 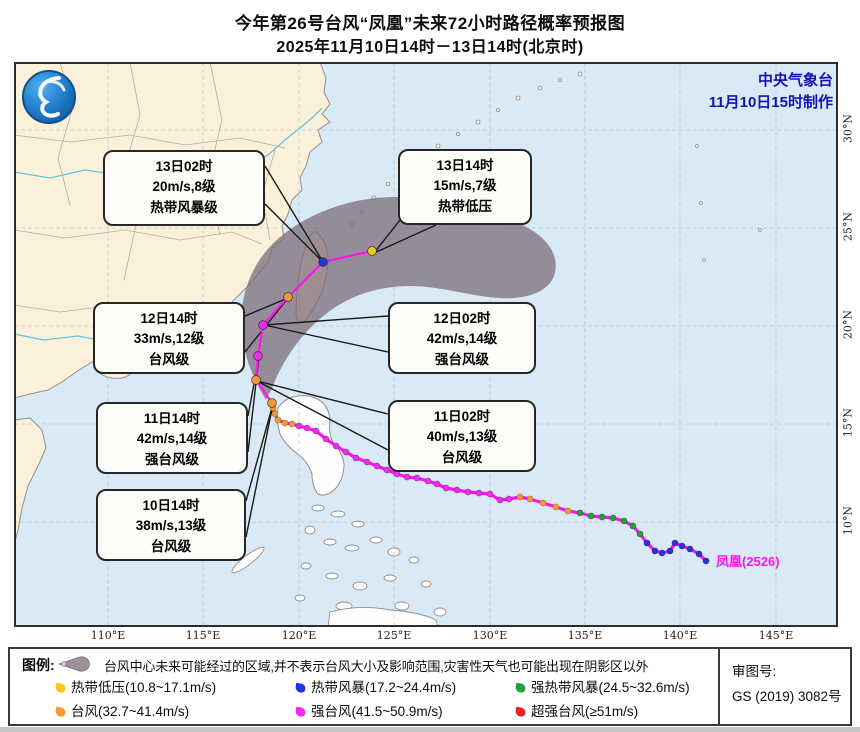 I want to click on lon-axis-label: 145°E, so click(x=776, y=635).